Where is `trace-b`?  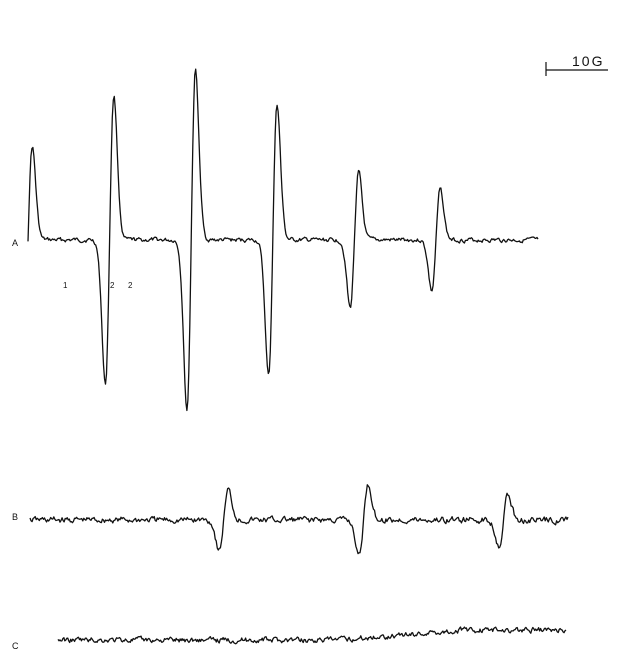
trace-b is located at coordinates (299, 519).